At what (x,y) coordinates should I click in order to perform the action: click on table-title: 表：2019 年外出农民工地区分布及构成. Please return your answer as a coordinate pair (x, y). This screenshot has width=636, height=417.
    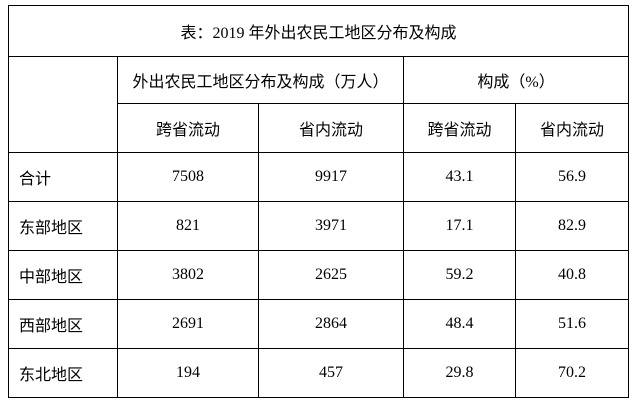
    Looking at the image, I should click on (318, 31).